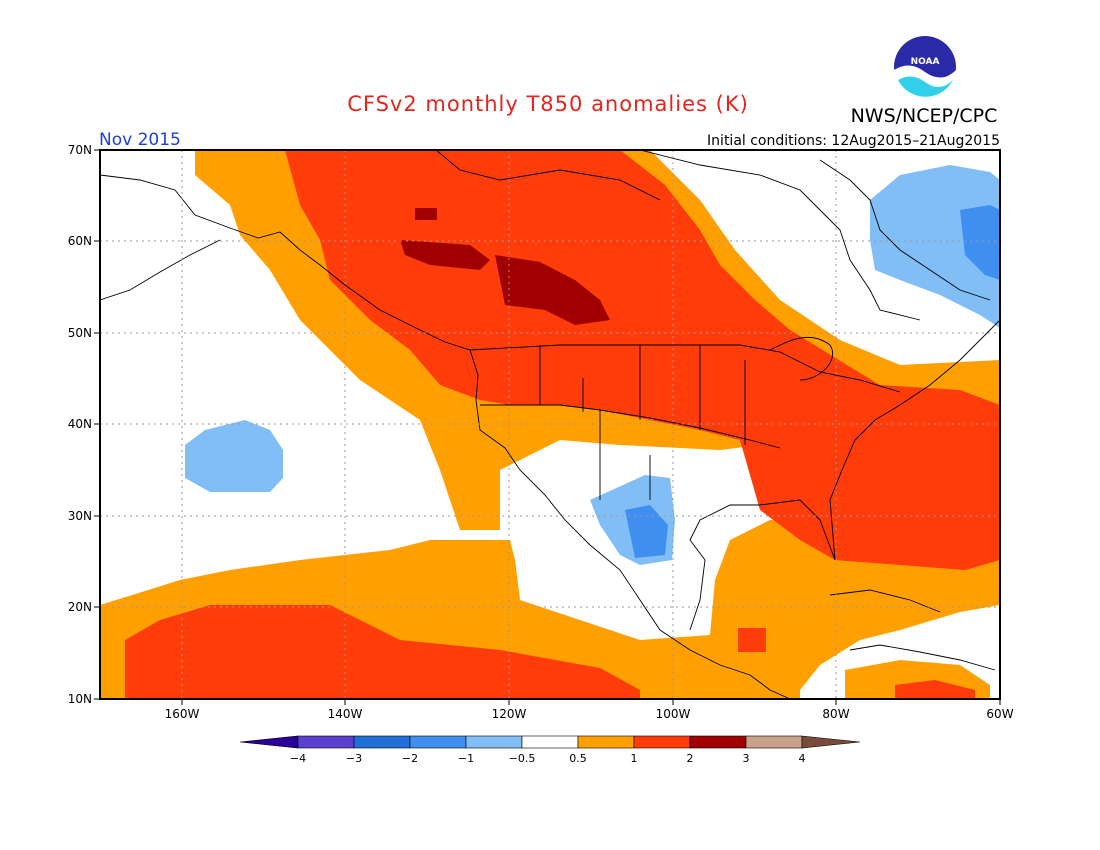 This screenshot has height=850, width=1100. I want to click on noaa-logo-text: NOAA, so click(925, 62).